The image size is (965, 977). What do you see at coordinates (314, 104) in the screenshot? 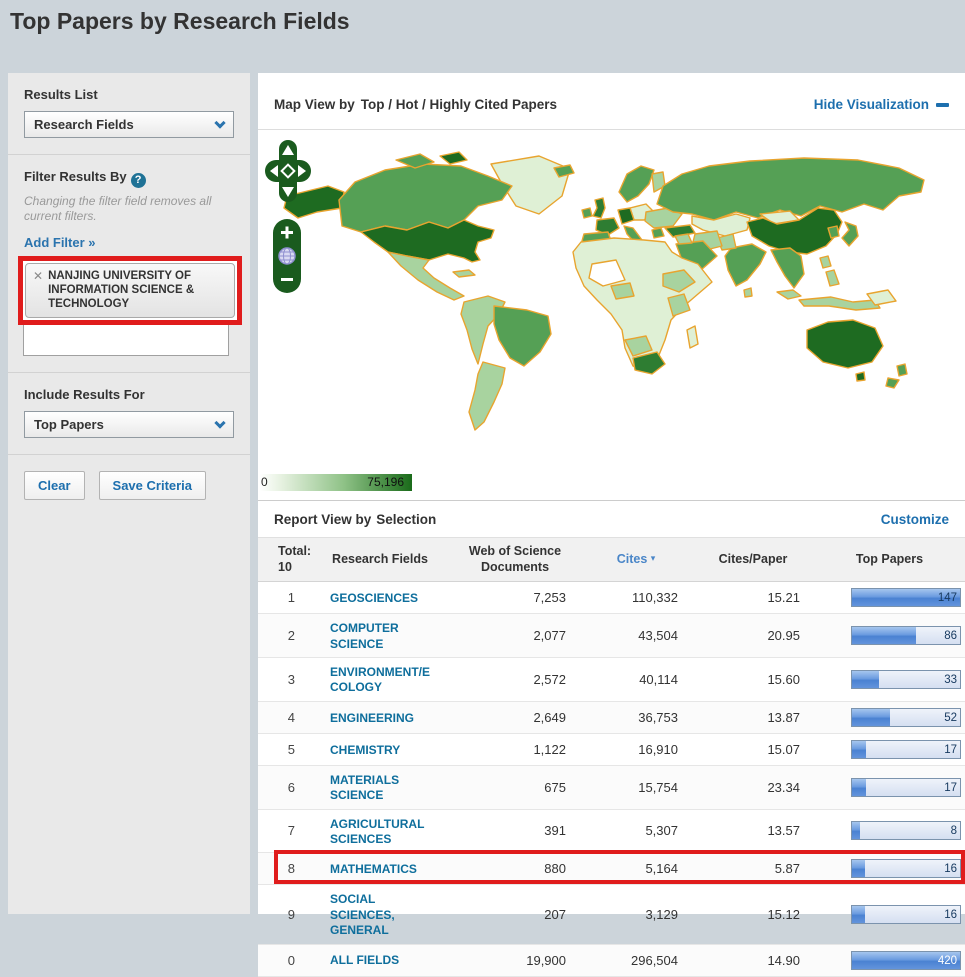
I see `map-view-title-prefix: Map View by` at bounding box center [314, 104].